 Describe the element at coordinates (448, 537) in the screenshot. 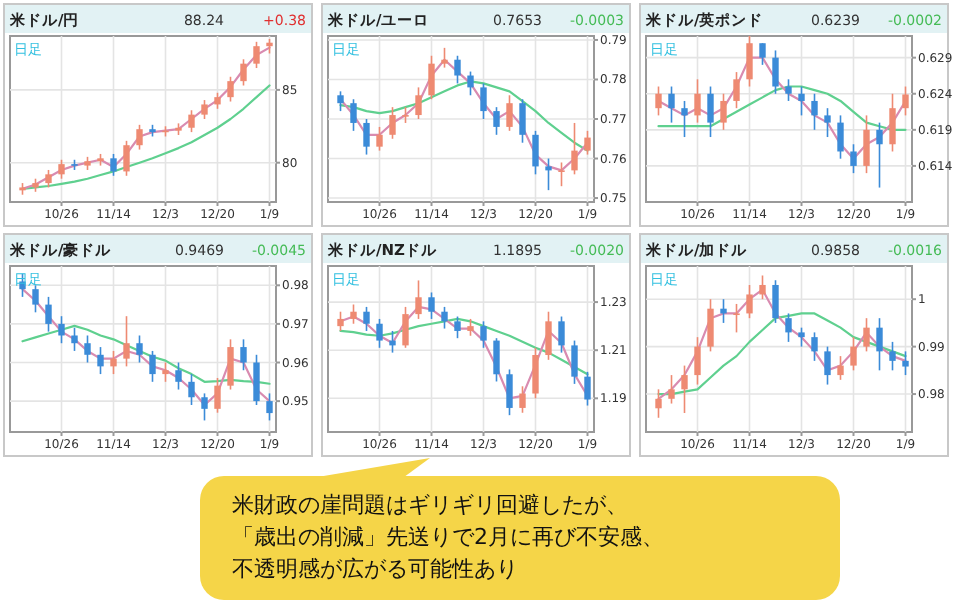

I see `text: 「歳出の削減」先送りで2月に再び不安感、` at that location.